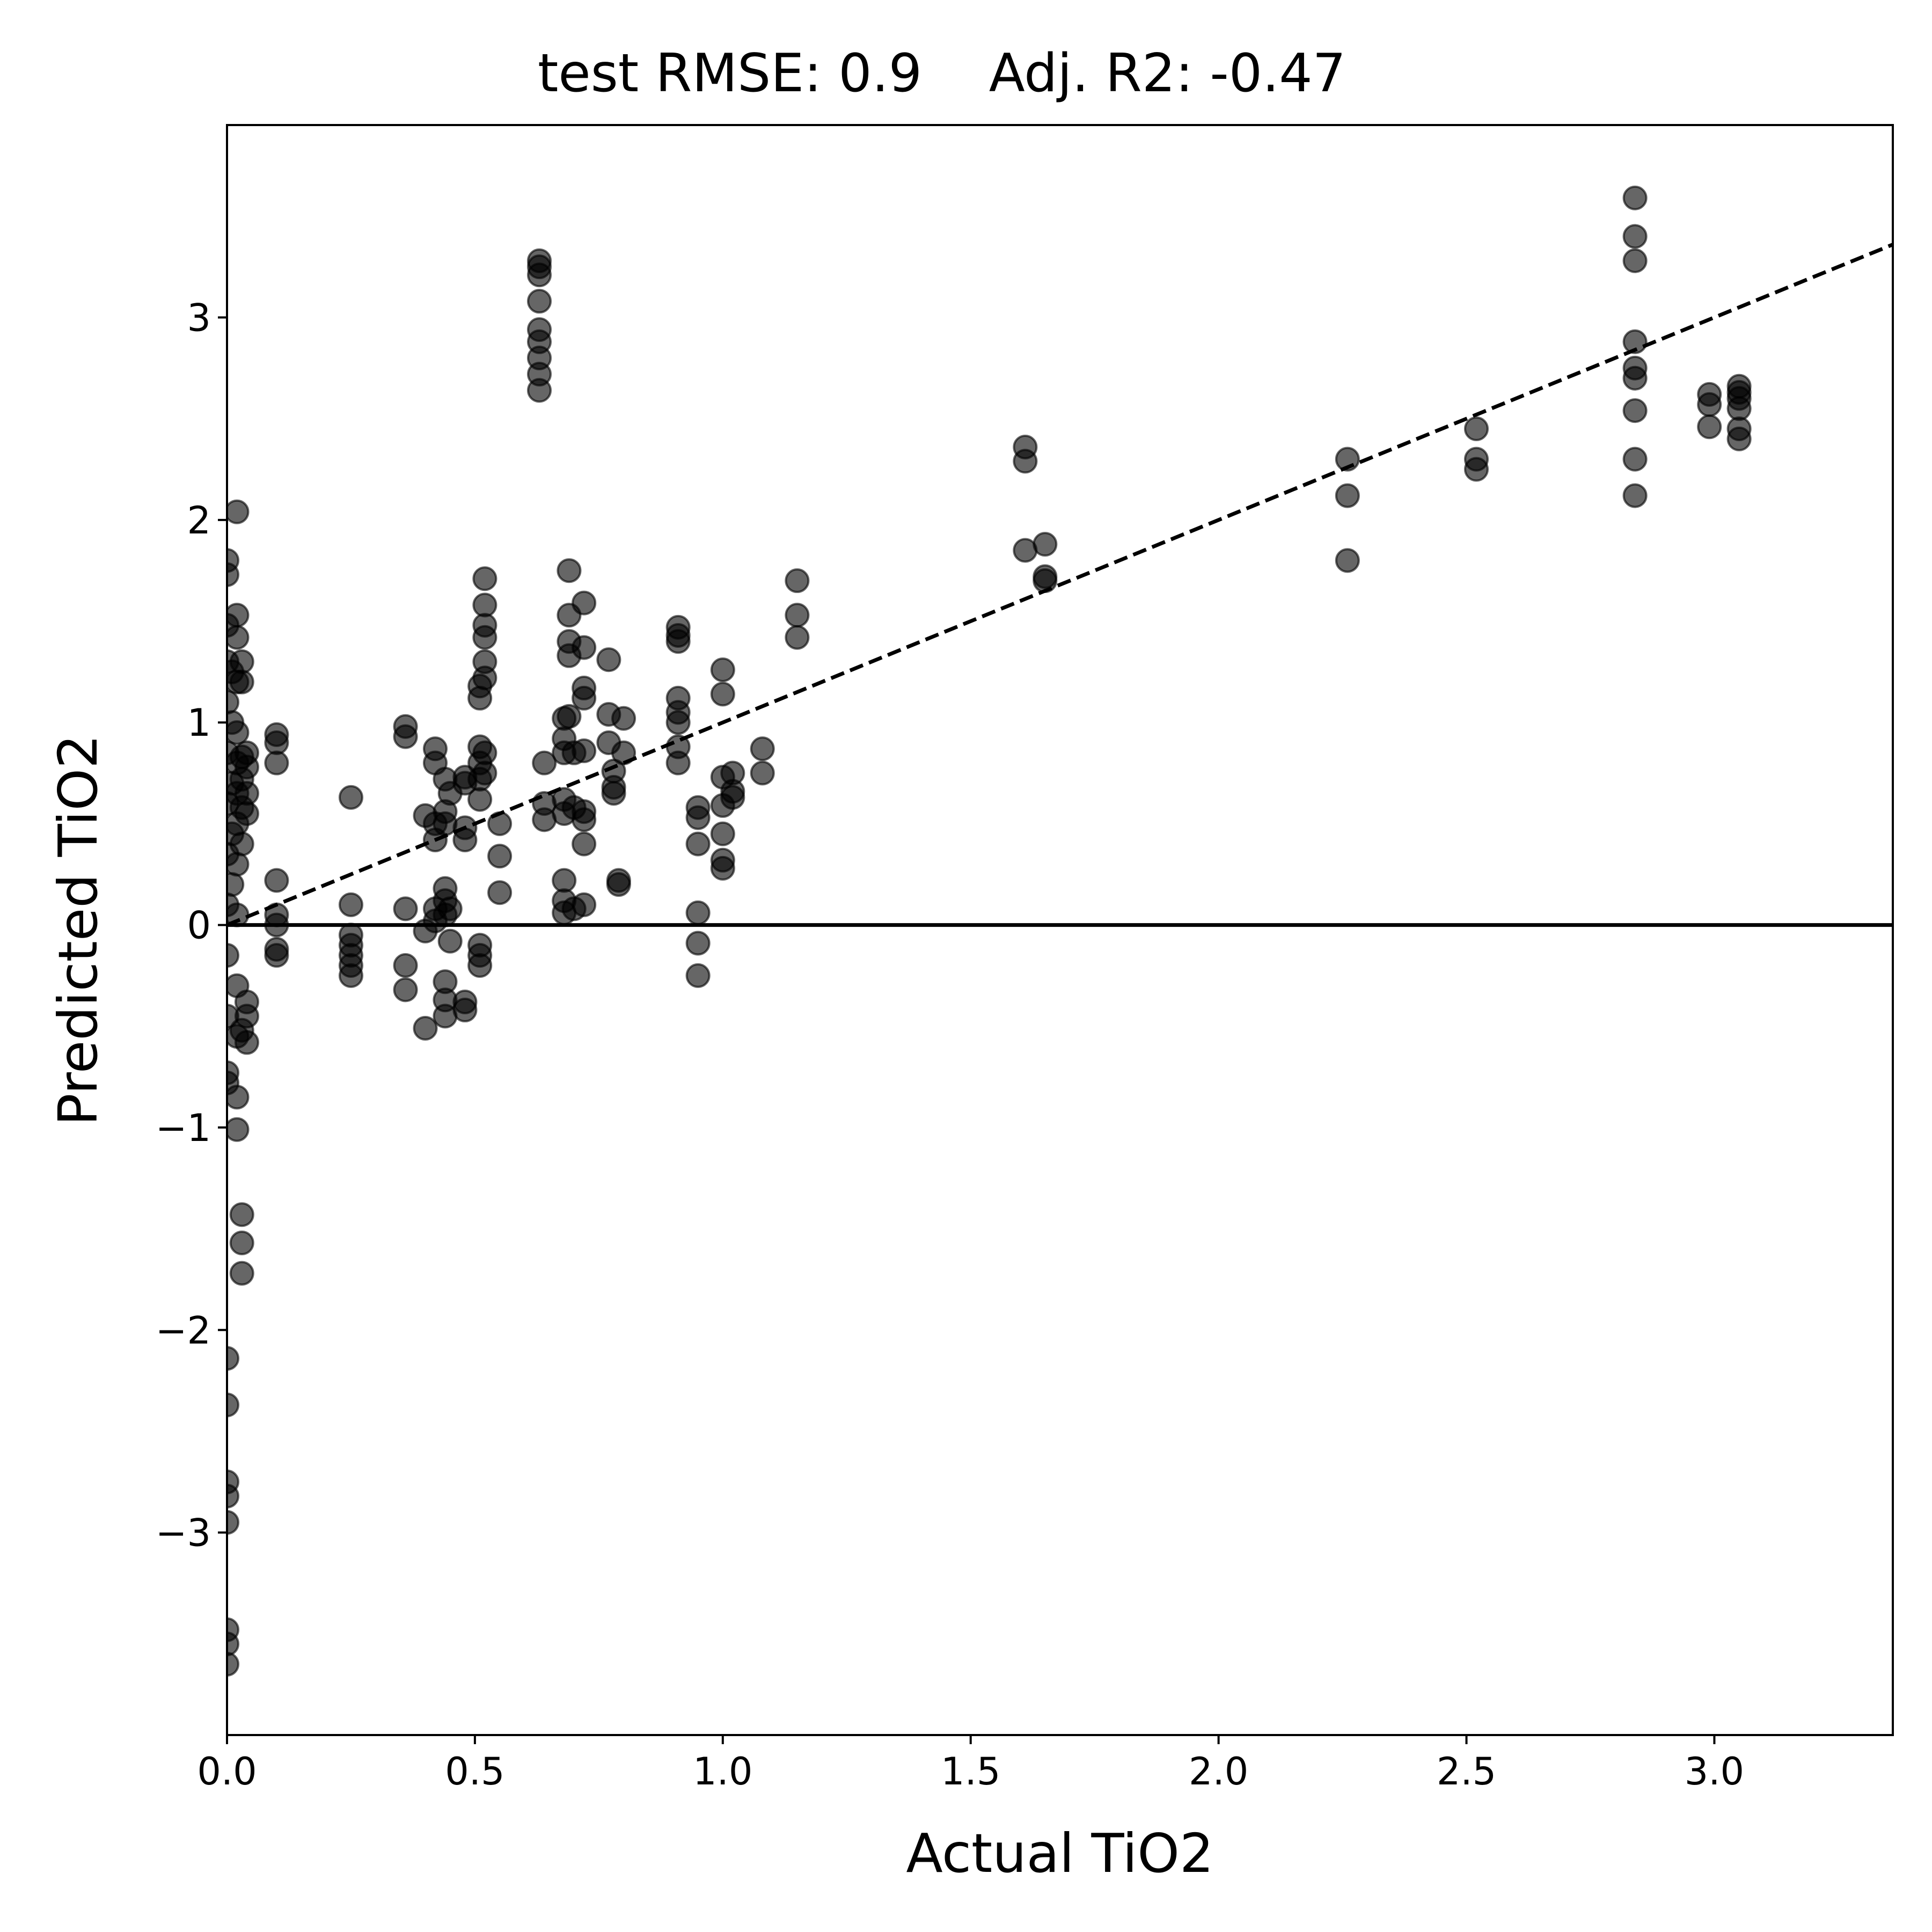  I want to click on y-axis-ticks: −3 −2 −1 0 1 2 3, so click(191, 925).